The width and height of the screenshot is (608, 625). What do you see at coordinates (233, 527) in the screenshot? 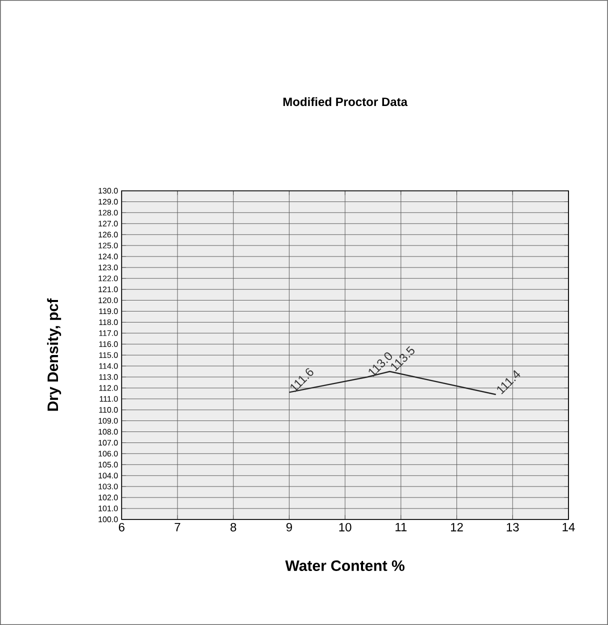
I see `x-tick-label: 8` at bounding box center [233, 527].